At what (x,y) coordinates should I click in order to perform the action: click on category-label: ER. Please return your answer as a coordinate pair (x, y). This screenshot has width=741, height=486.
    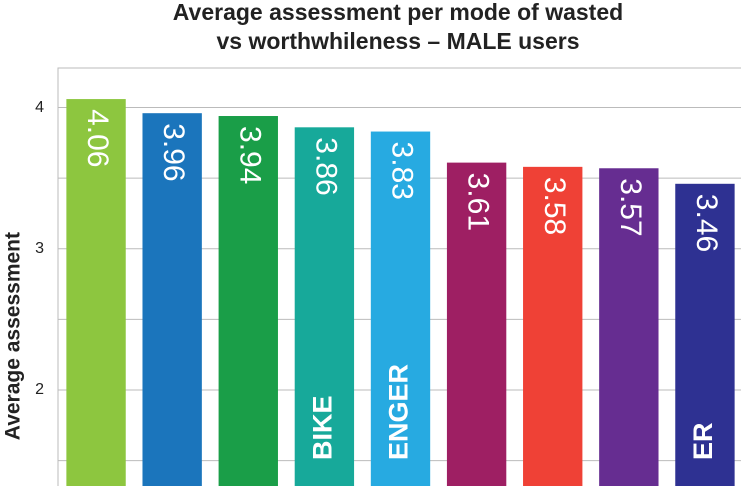
    Looking at the image, I should click on (703, 441).